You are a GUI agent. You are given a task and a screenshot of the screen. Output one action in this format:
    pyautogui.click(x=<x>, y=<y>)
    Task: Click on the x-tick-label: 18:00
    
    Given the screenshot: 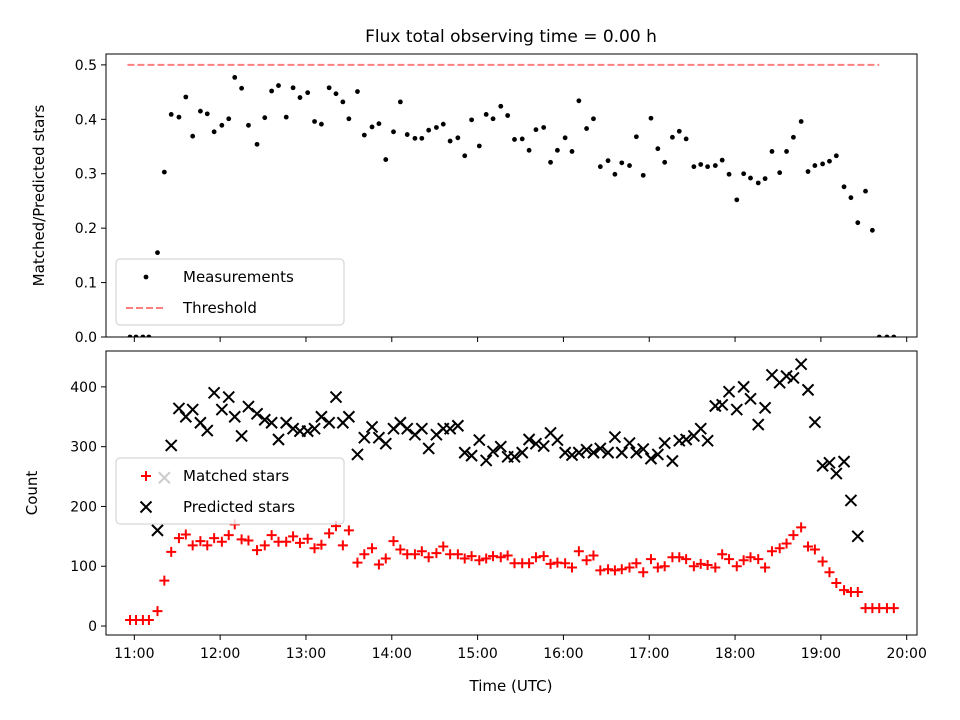 What is the action you would take?
    pyautogui.click(x=735, y=654)
    